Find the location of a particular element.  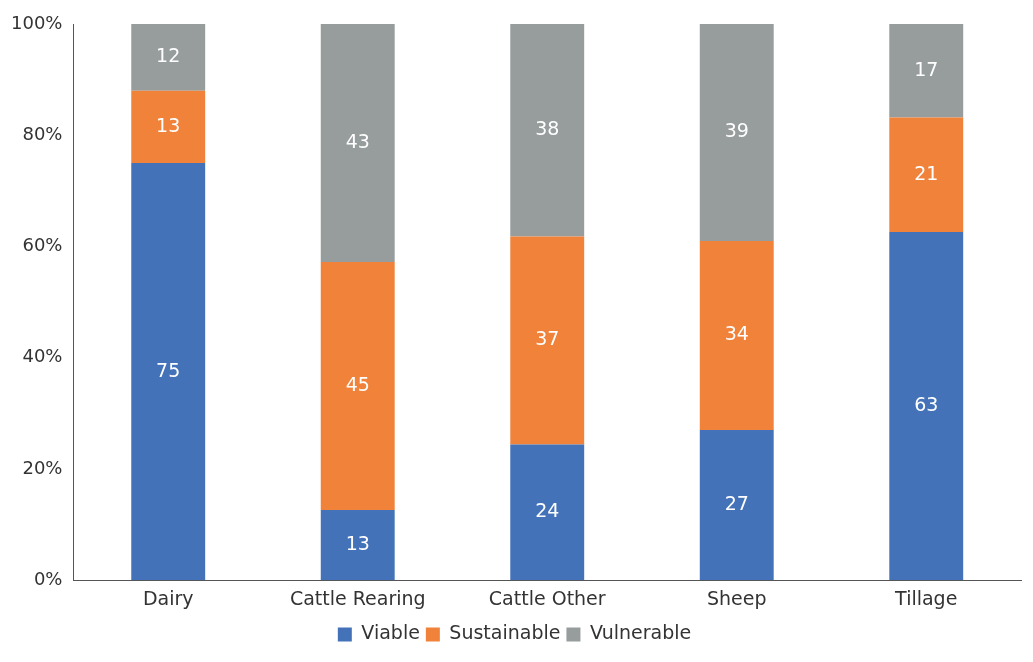

data-label: 12 is located at coordinates (168, 55).